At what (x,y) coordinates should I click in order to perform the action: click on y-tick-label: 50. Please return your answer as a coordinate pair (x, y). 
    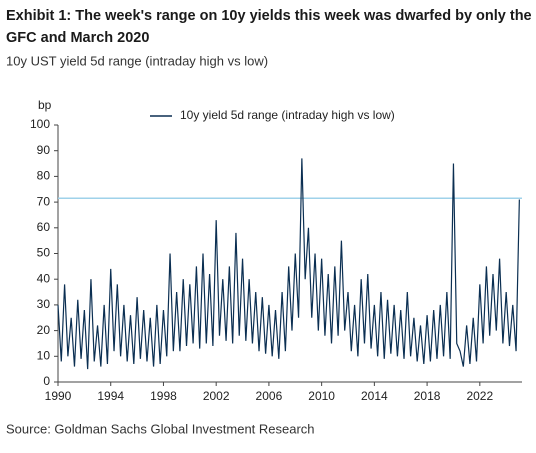
    Looking at the image, I should click on (44, 253).